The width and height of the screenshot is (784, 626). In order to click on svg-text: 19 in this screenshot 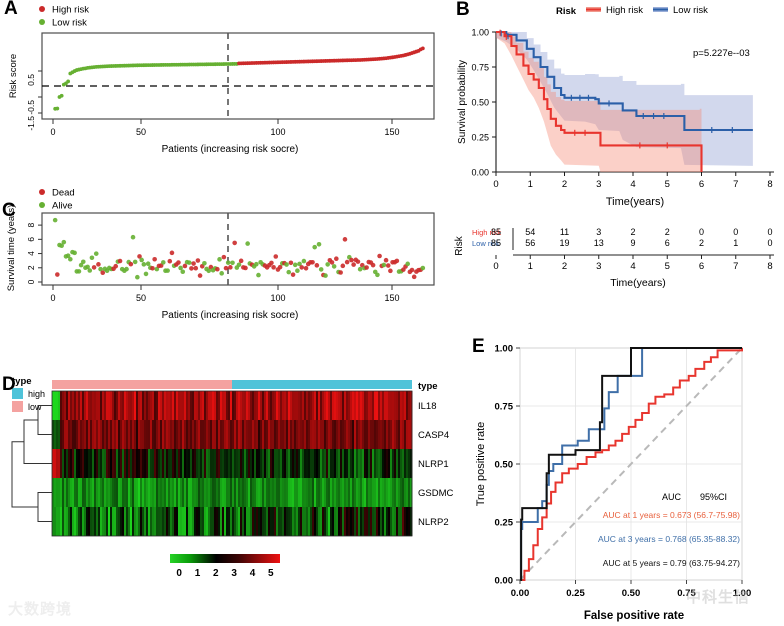, I will do `click(564, 243)`.